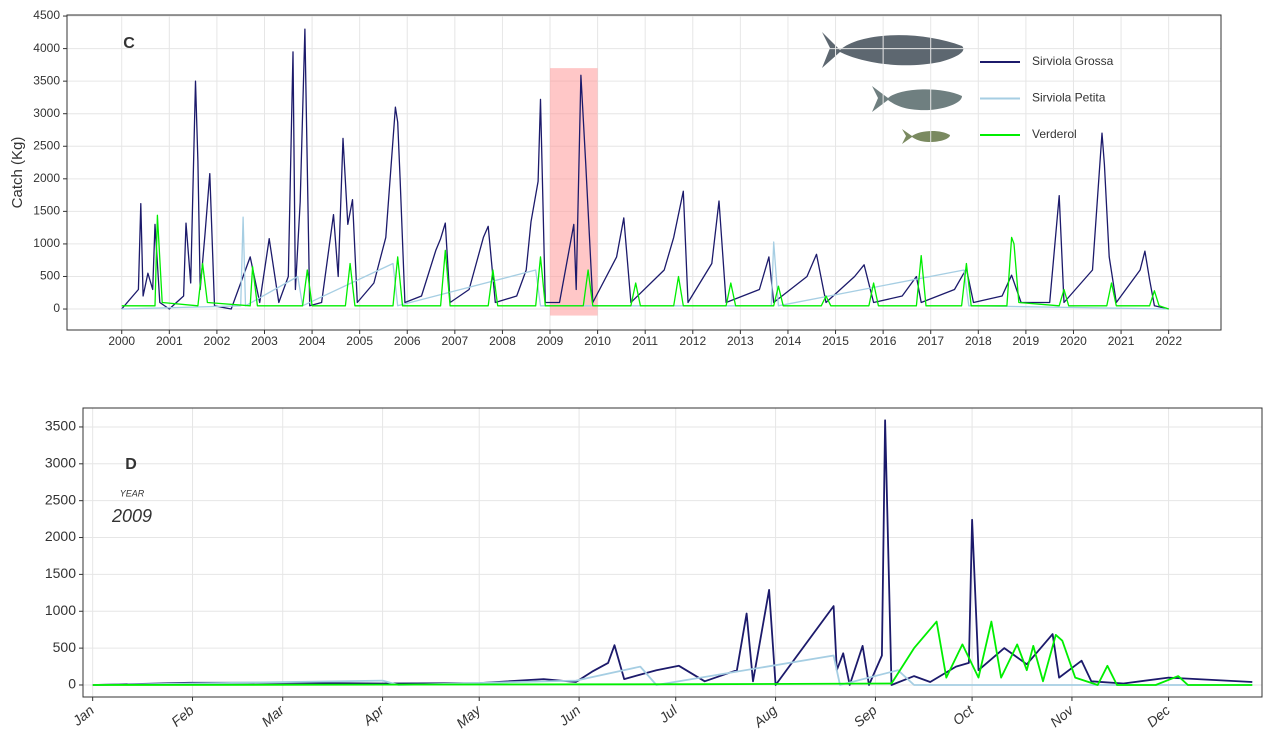  Describe the element at coordinates (893, 50) in the screenshot. I see `fish-large` at that location.